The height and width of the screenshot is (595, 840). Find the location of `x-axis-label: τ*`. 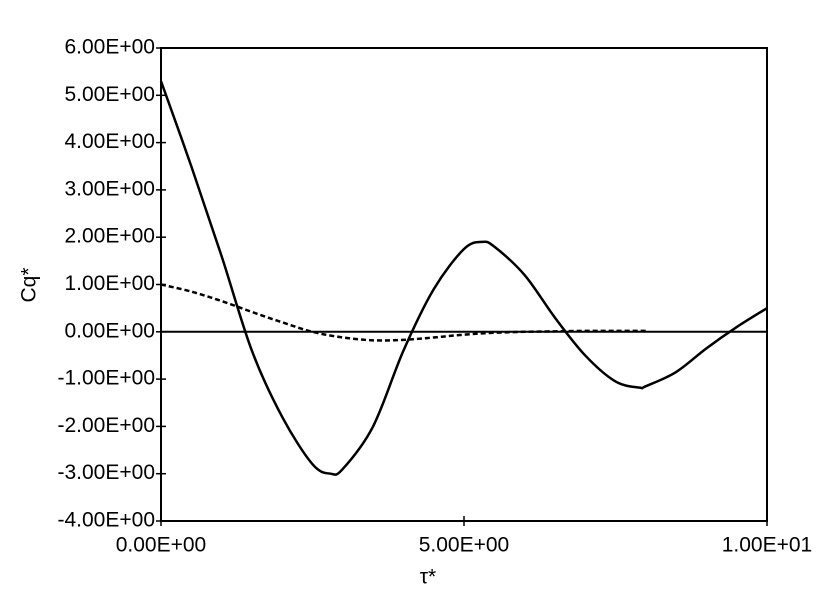

x-axis-label: τ* is located at coordinates (428, 577).